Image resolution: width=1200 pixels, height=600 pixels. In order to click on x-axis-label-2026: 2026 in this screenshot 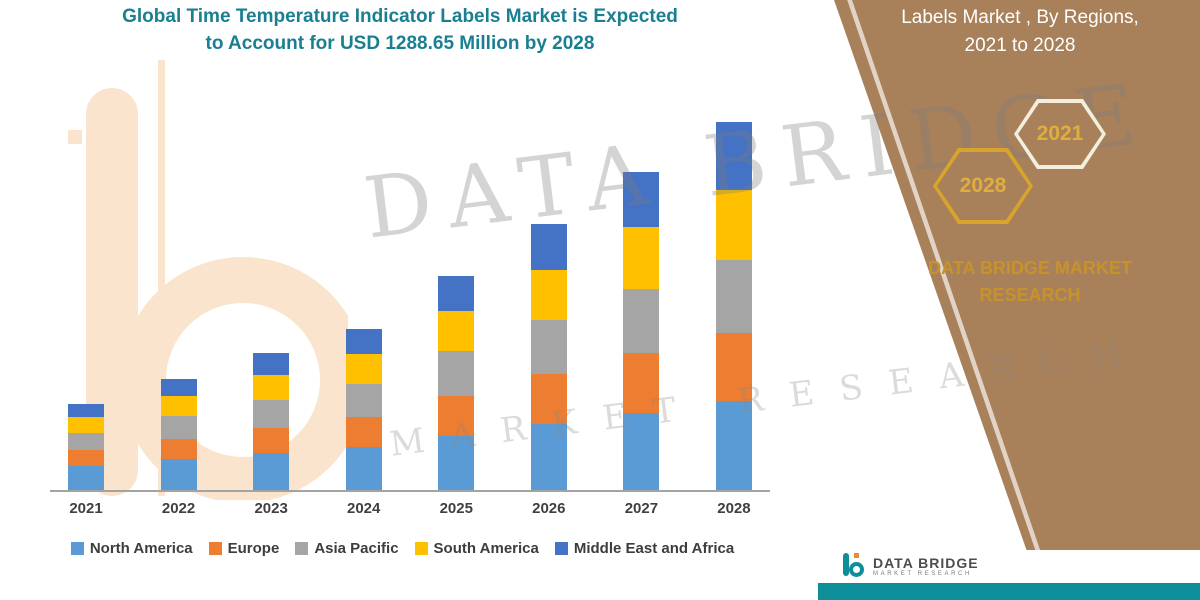, I will do `click(549, 508)`.